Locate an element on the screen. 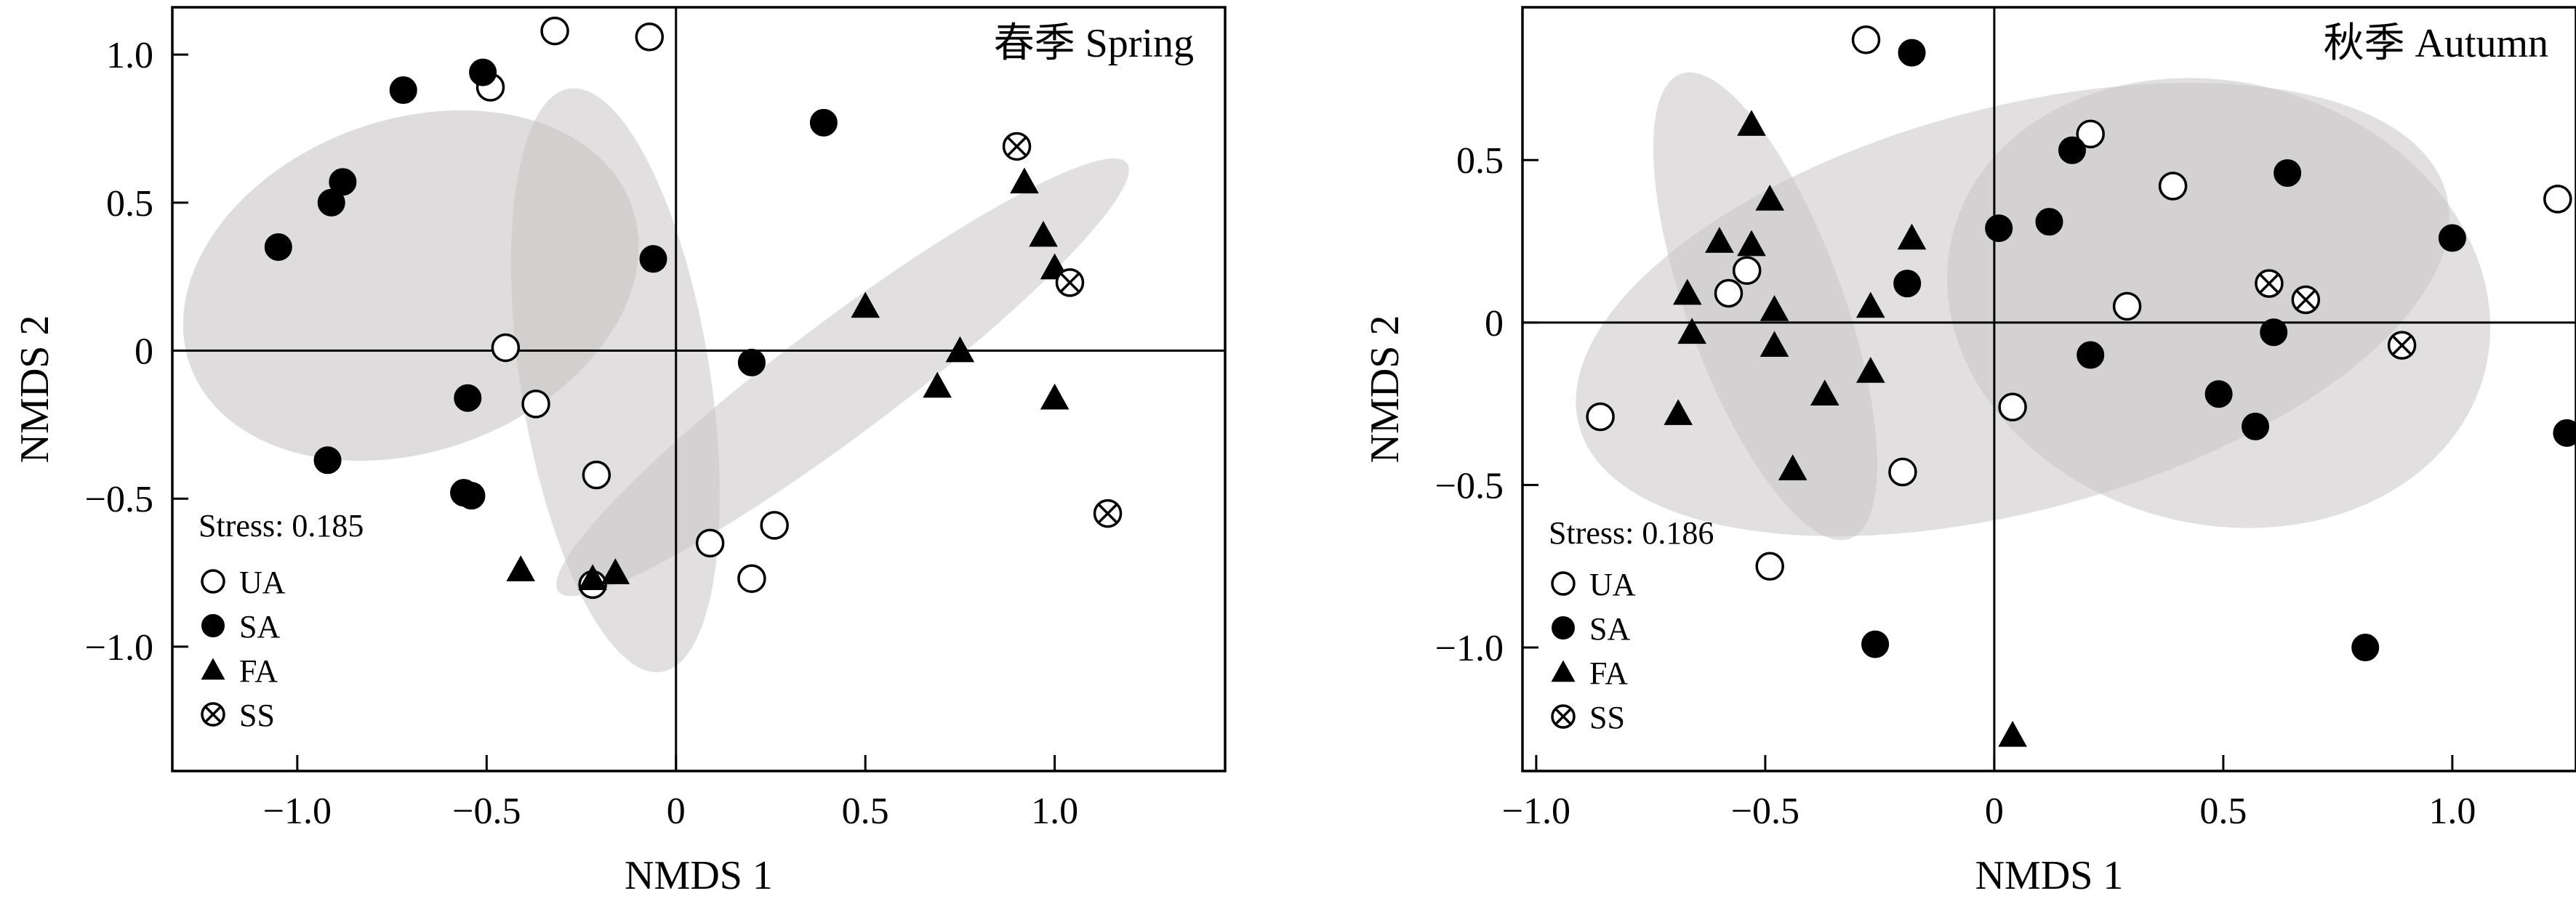 Image resolution: width=2576 pixels, height=904 pixels. legend-label-sa: SA is located at coordinates (259, 627).